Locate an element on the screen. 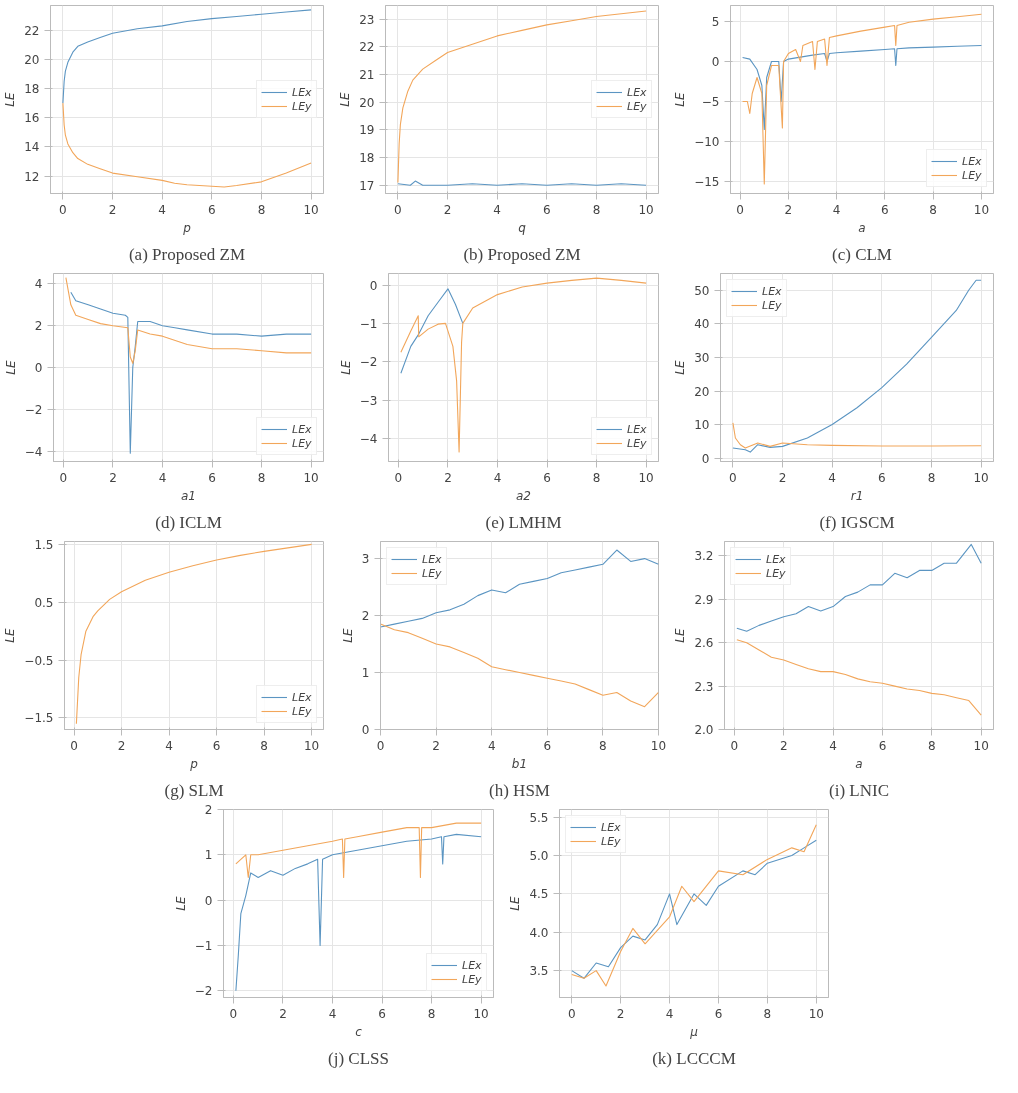 This screenshot has width=1018, height=1093. y-tick-label: 5.0 is located at coordinates (539, 856).